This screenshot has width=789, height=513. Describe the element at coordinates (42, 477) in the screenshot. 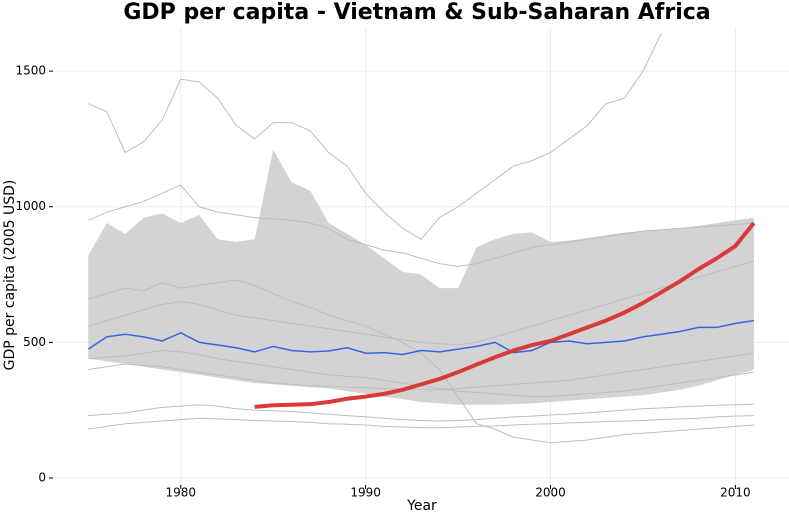

I see `y-tick-label: 0` at that location.